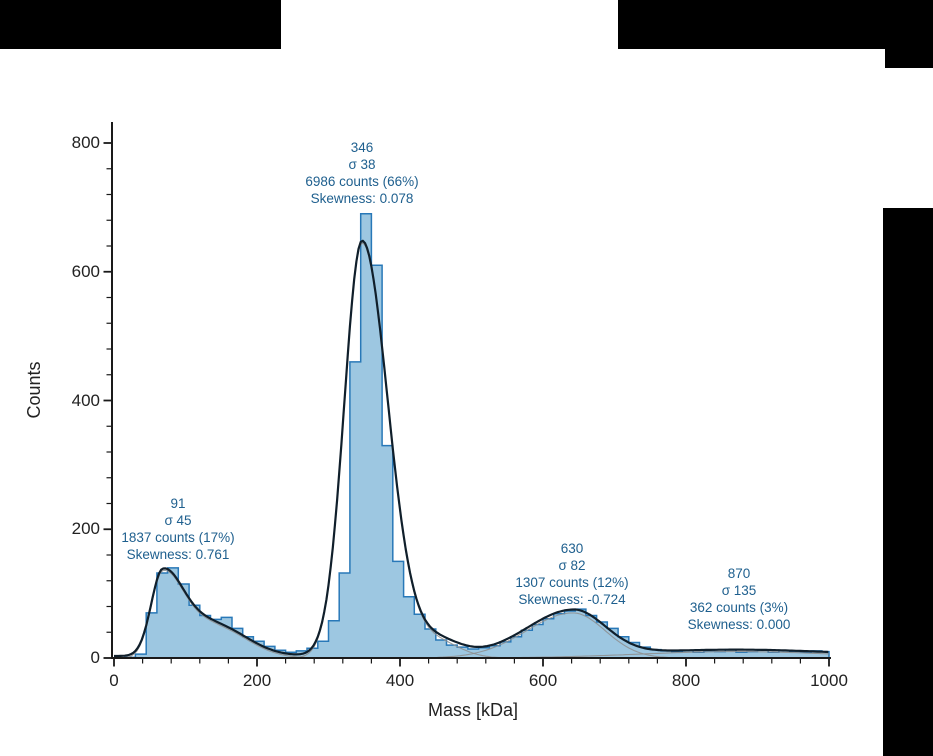  What do you see at coordinates (572, 565) in the screenshot?
I see `peak-sigma-label: σ 82` at bounding box center [572, 565].